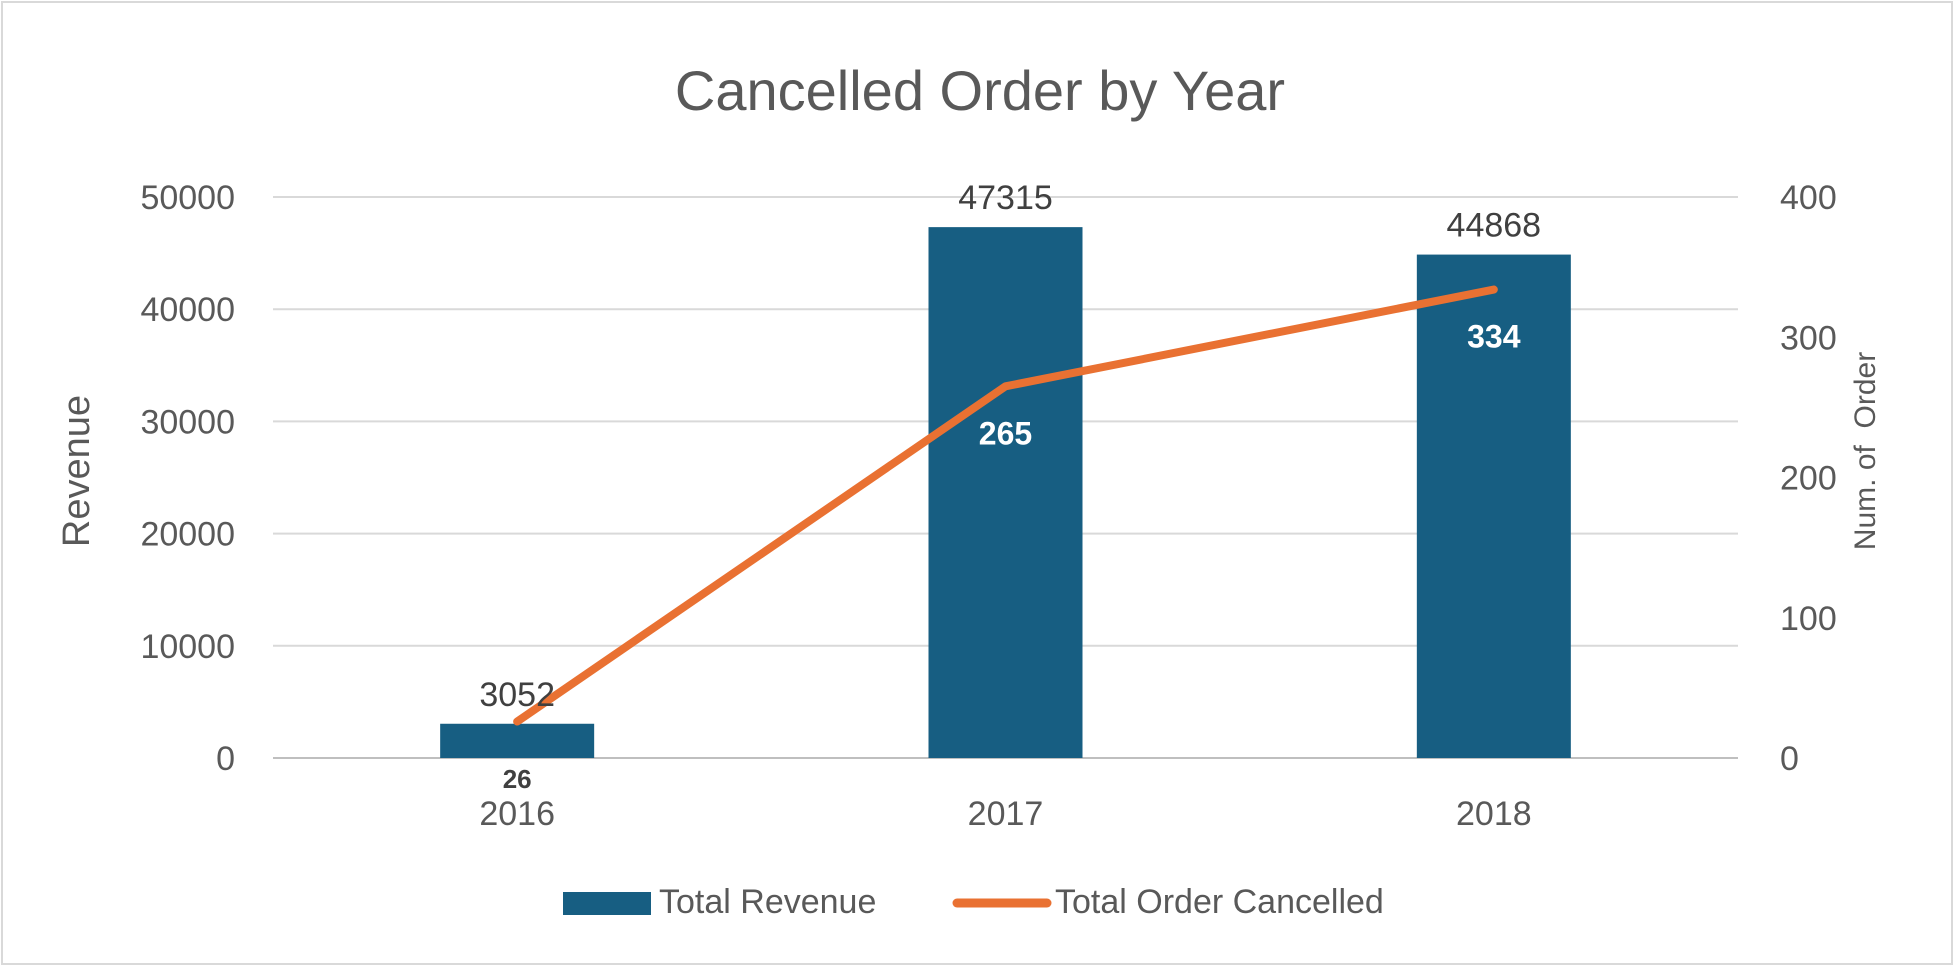 This screenshot has height=972, width=1956. What do you see at coordinates (1808, 338) in the screenshot?
I see `y2-tick-label: 300` at bounding box center [1808, 338].